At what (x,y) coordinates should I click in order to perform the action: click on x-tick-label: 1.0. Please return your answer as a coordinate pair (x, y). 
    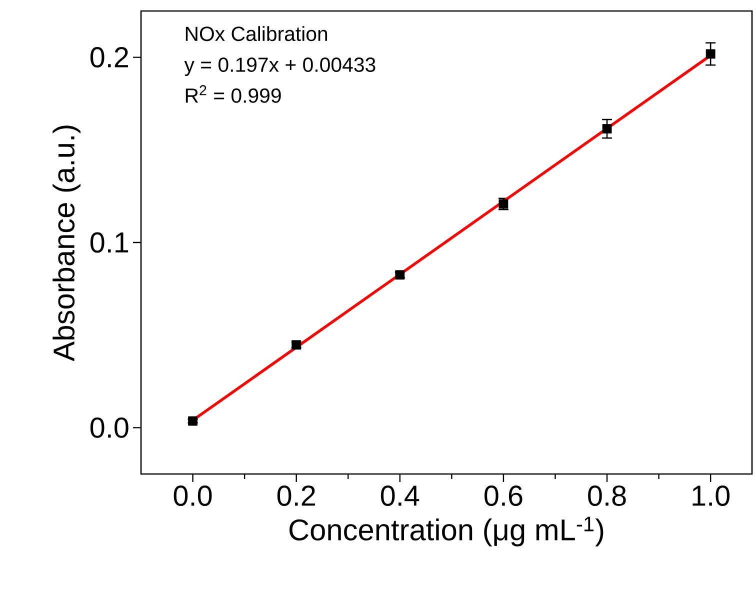
    Looking at the image, I should click on (711, 496).